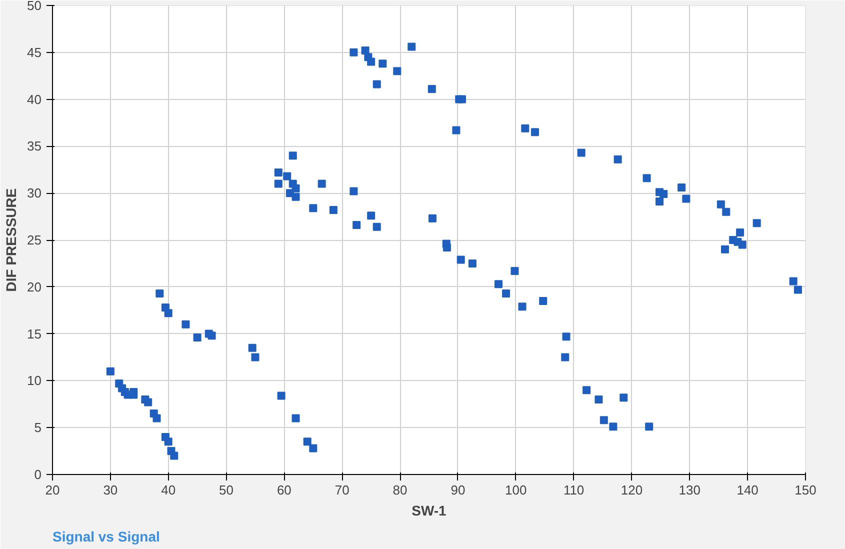 Image resolution: width=845 pixels, height=549 pixels. I want to click on x-tick-label: 40, so click(168, 490).